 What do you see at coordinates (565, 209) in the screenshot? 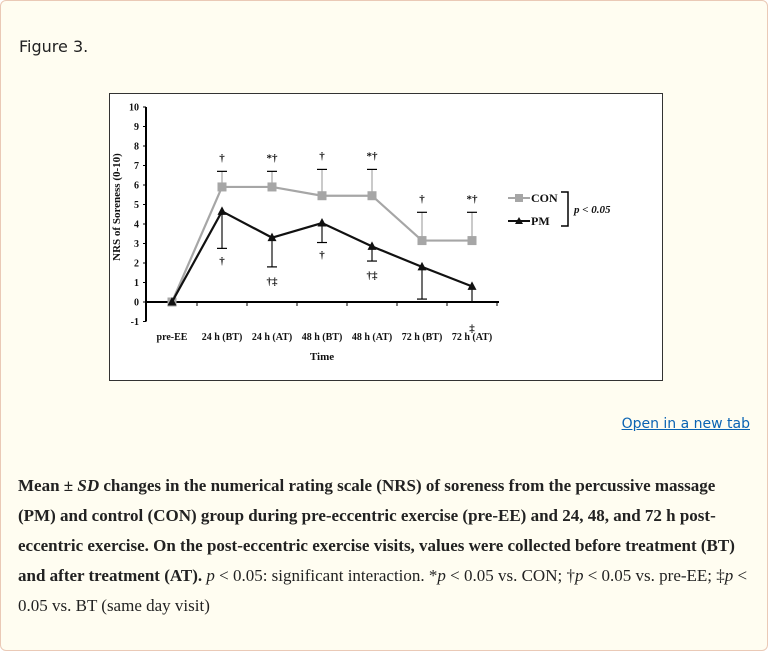
I see `legend-bracket` at bounding box center [565, 209].